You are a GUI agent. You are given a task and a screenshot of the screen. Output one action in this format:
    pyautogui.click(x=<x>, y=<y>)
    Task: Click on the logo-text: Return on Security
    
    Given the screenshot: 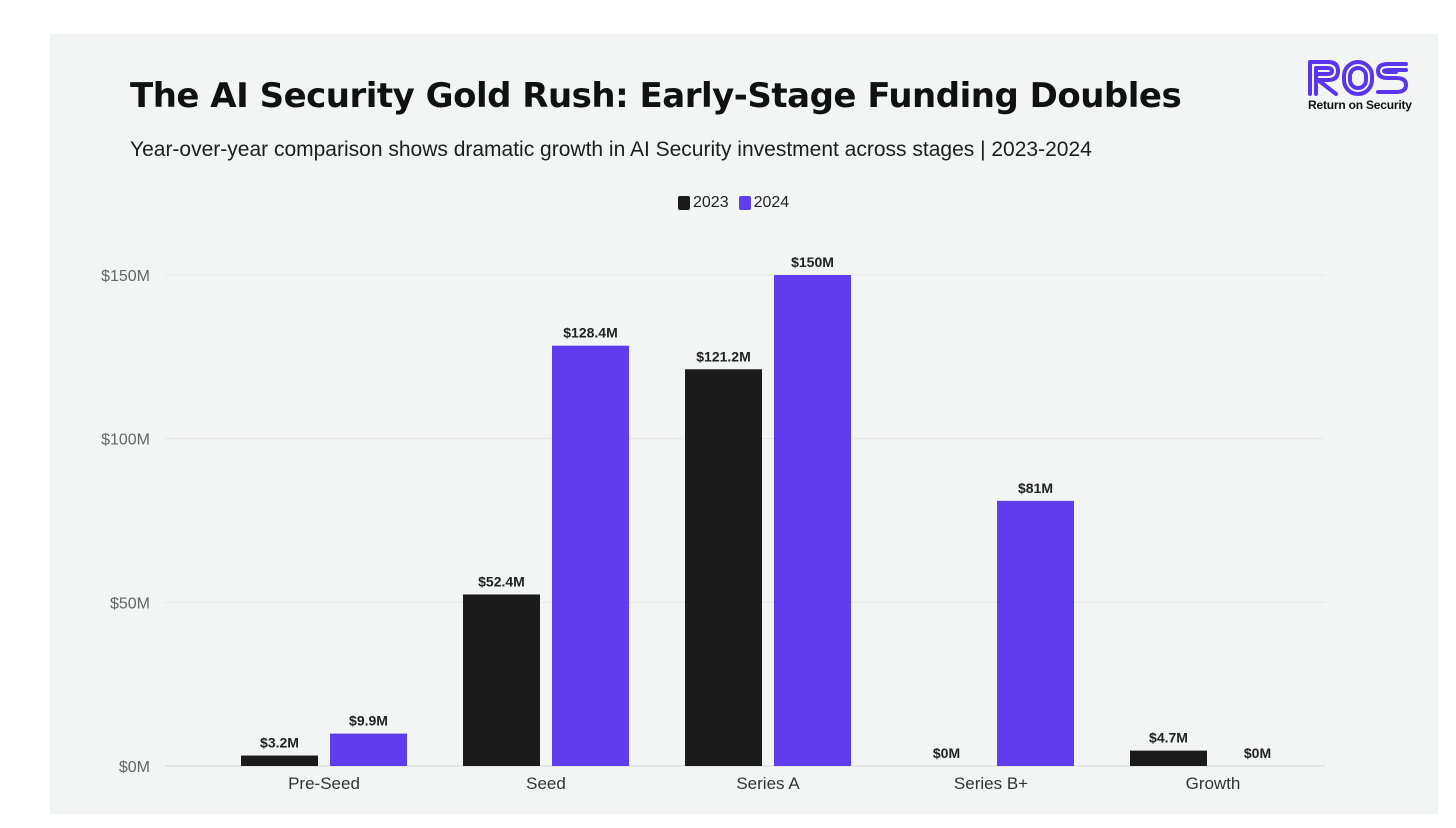 What is the action you would take?
    pyautogui.click(x=1360, y=105)
    